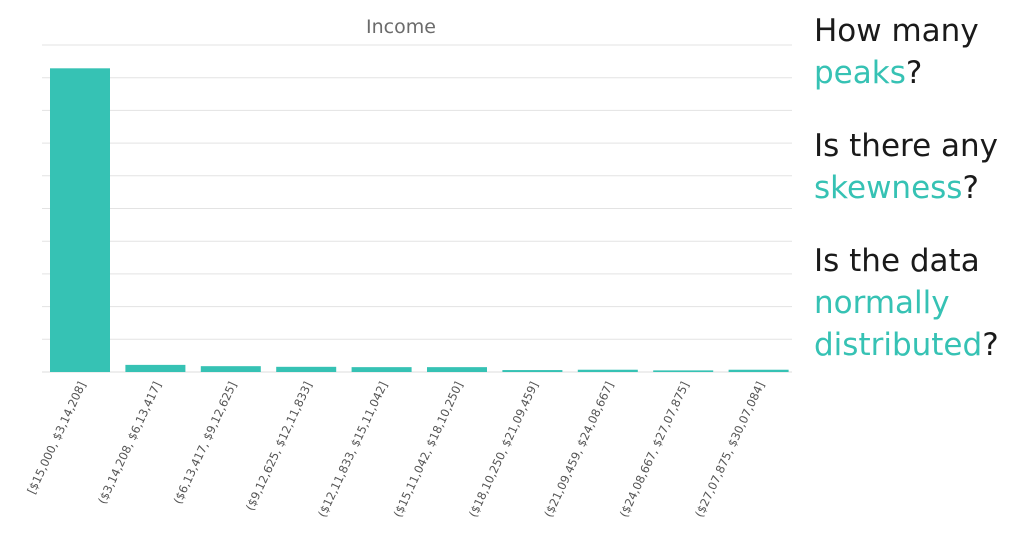 This screenshot has height=538, width=1024. I want to click on question-keyword: peaks, so click(860, 73).